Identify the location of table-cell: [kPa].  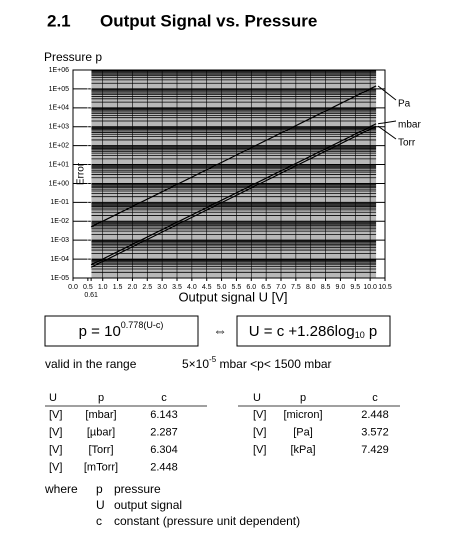
(302, 450).